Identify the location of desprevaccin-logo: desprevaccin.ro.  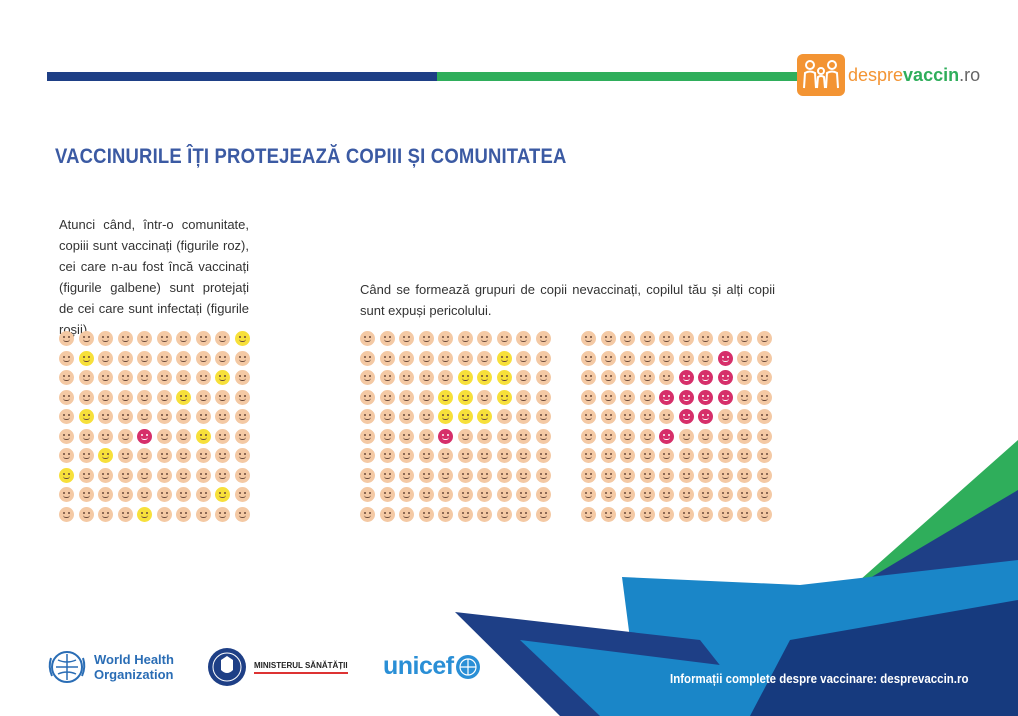
(888, 75).